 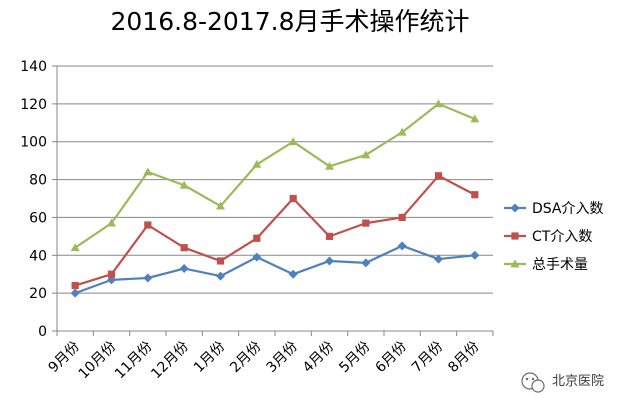 What do you see at coordinates (38, 256) in the screenshot?
I see `y-tick-label: 40` at bounding box center [38, 256].